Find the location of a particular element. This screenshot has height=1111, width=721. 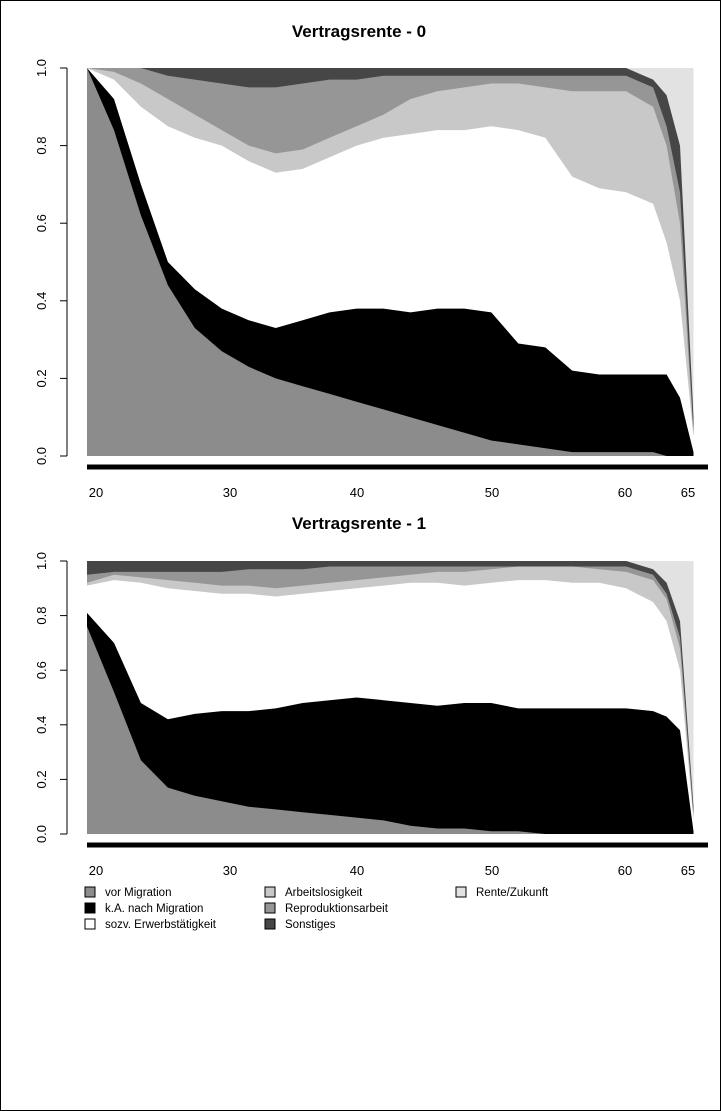

legend-label-rente-zukunft: Rente/Zukunft is located at coordinates (512, 893).